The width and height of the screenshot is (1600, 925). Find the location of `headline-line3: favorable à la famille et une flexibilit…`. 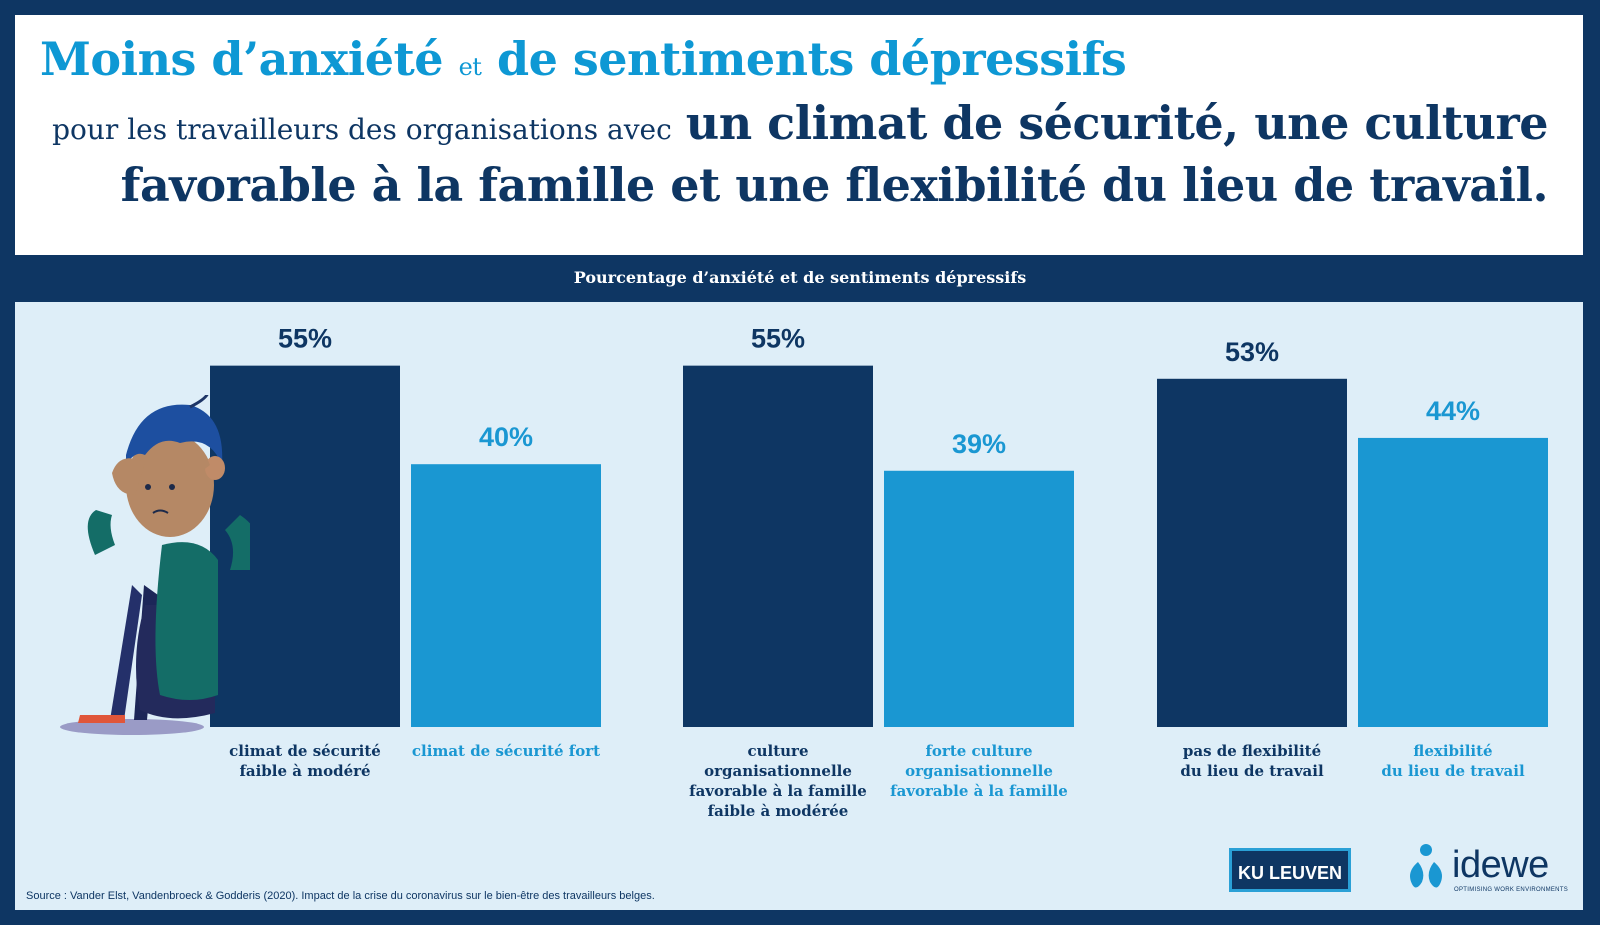

headline-line3: favorable à la famille et une flexibilit… is located at coordinates (834, 185).